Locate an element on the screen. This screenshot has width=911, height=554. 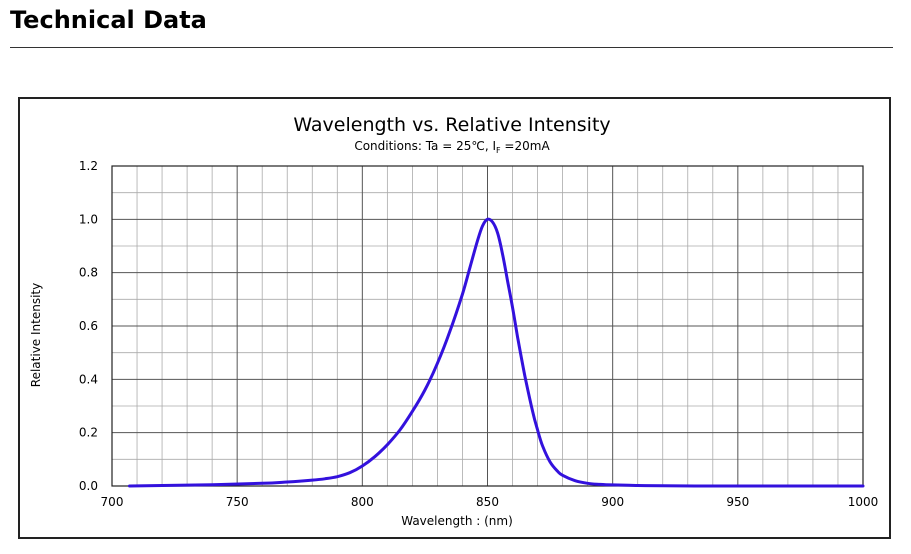
y-tick-label: 0.8 is located at coordinates (88, 273).